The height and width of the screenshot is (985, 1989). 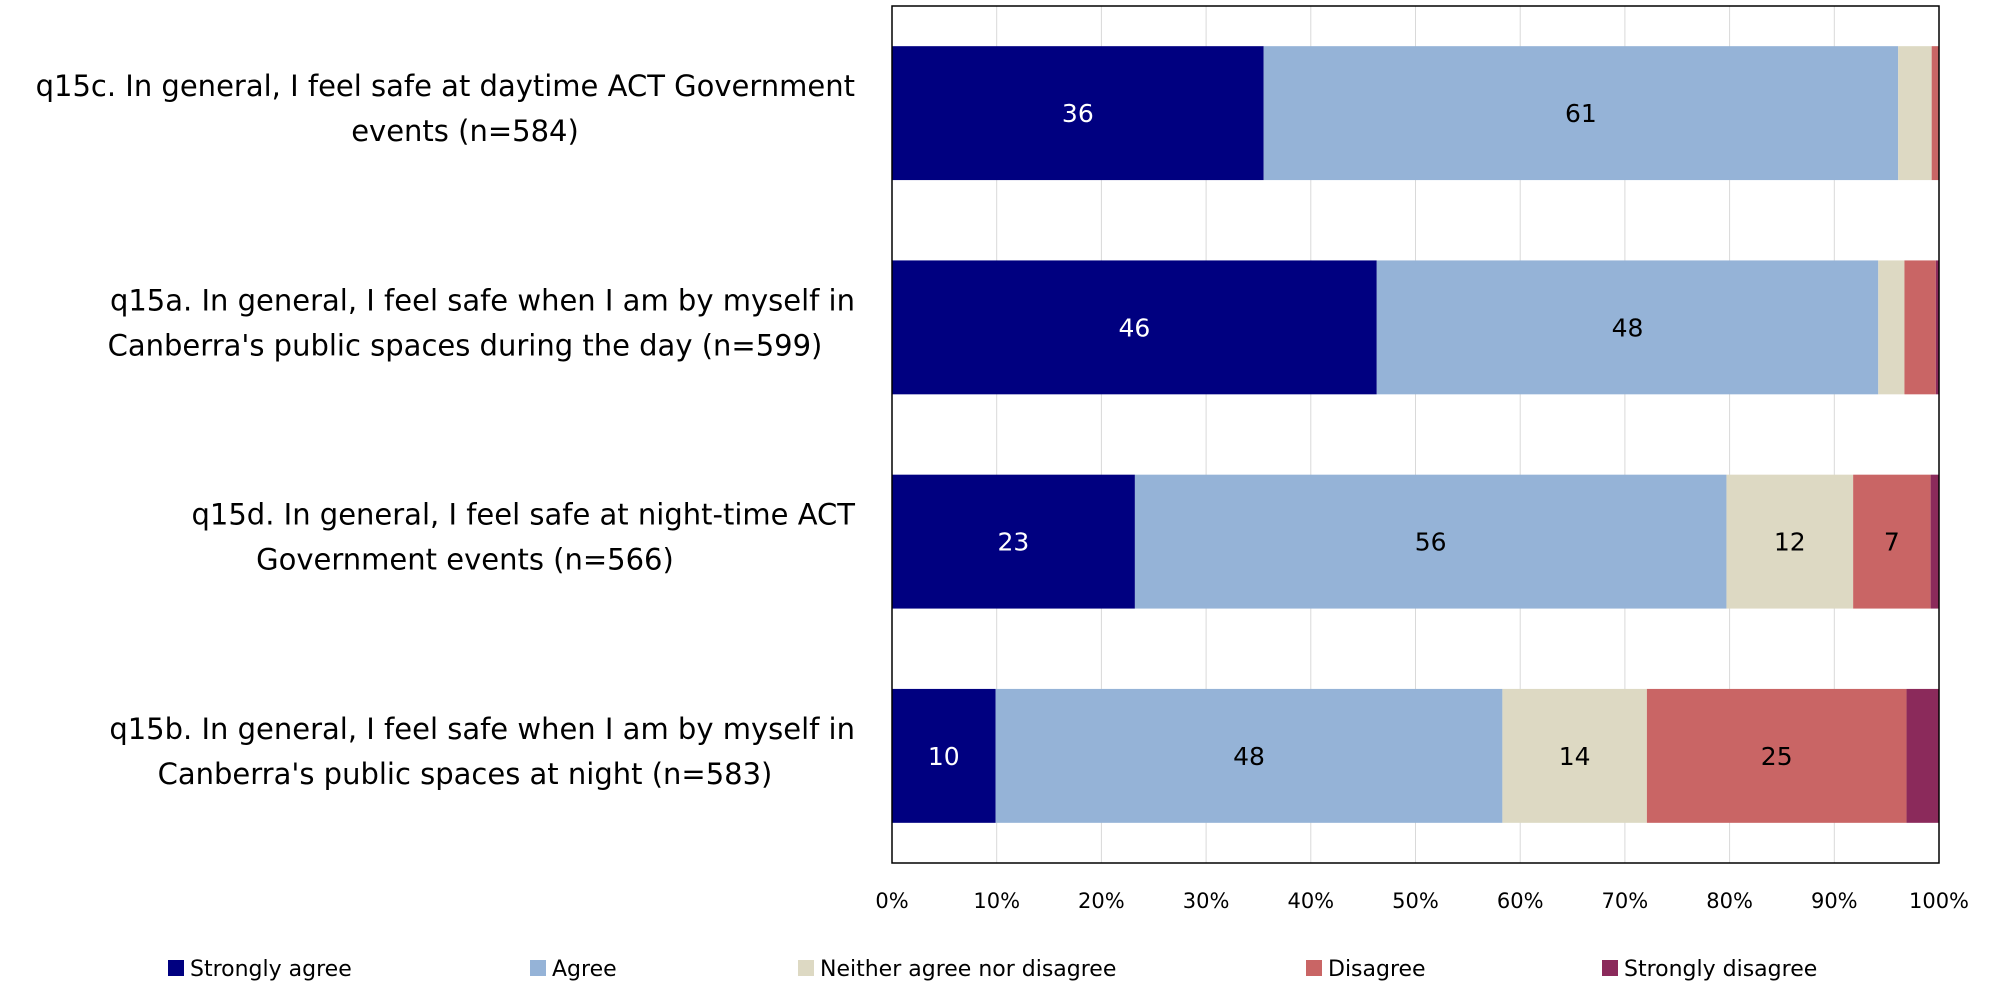 I want to click on x-tick-label: 20%, so click(x=1101, y=901).